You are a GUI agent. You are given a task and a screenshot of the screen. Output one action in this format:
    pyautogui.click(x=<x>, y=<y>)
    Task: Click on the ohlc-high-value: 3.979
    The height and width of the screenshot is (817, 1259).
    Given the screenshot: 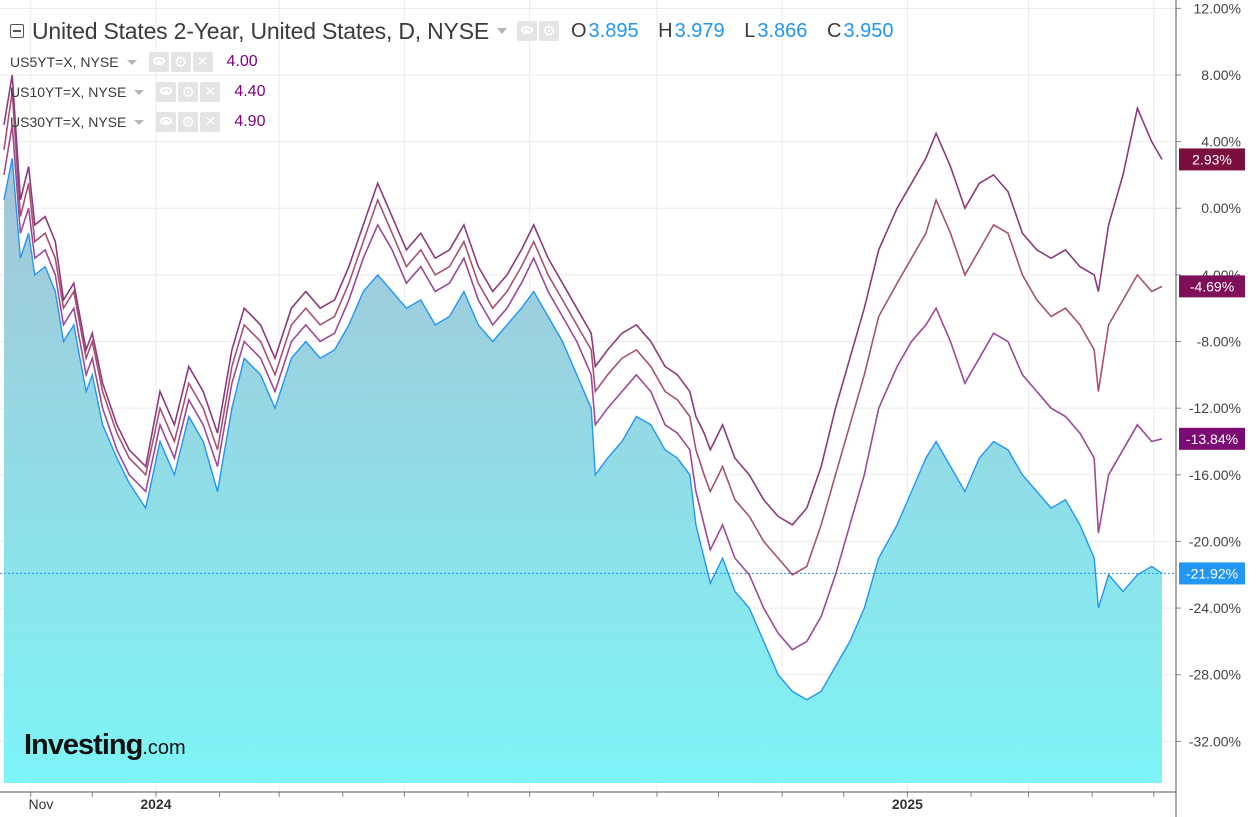 What is the action you would take?
    pyautogui.click(x=699, y=30)
    